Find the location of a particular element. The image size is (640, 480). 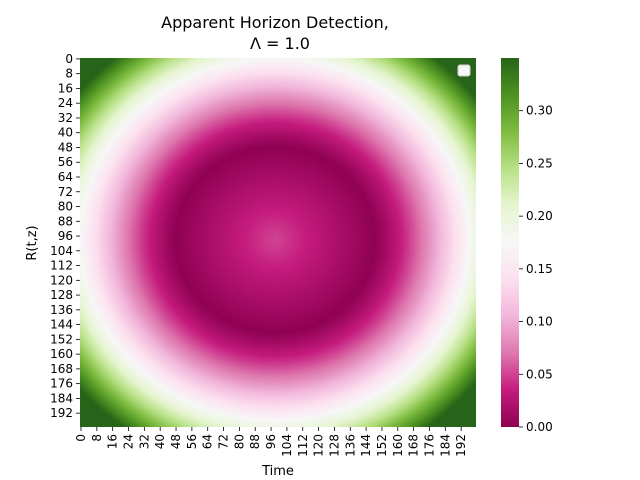

x-tick-label: 88 is located at coordinates (255, 441).